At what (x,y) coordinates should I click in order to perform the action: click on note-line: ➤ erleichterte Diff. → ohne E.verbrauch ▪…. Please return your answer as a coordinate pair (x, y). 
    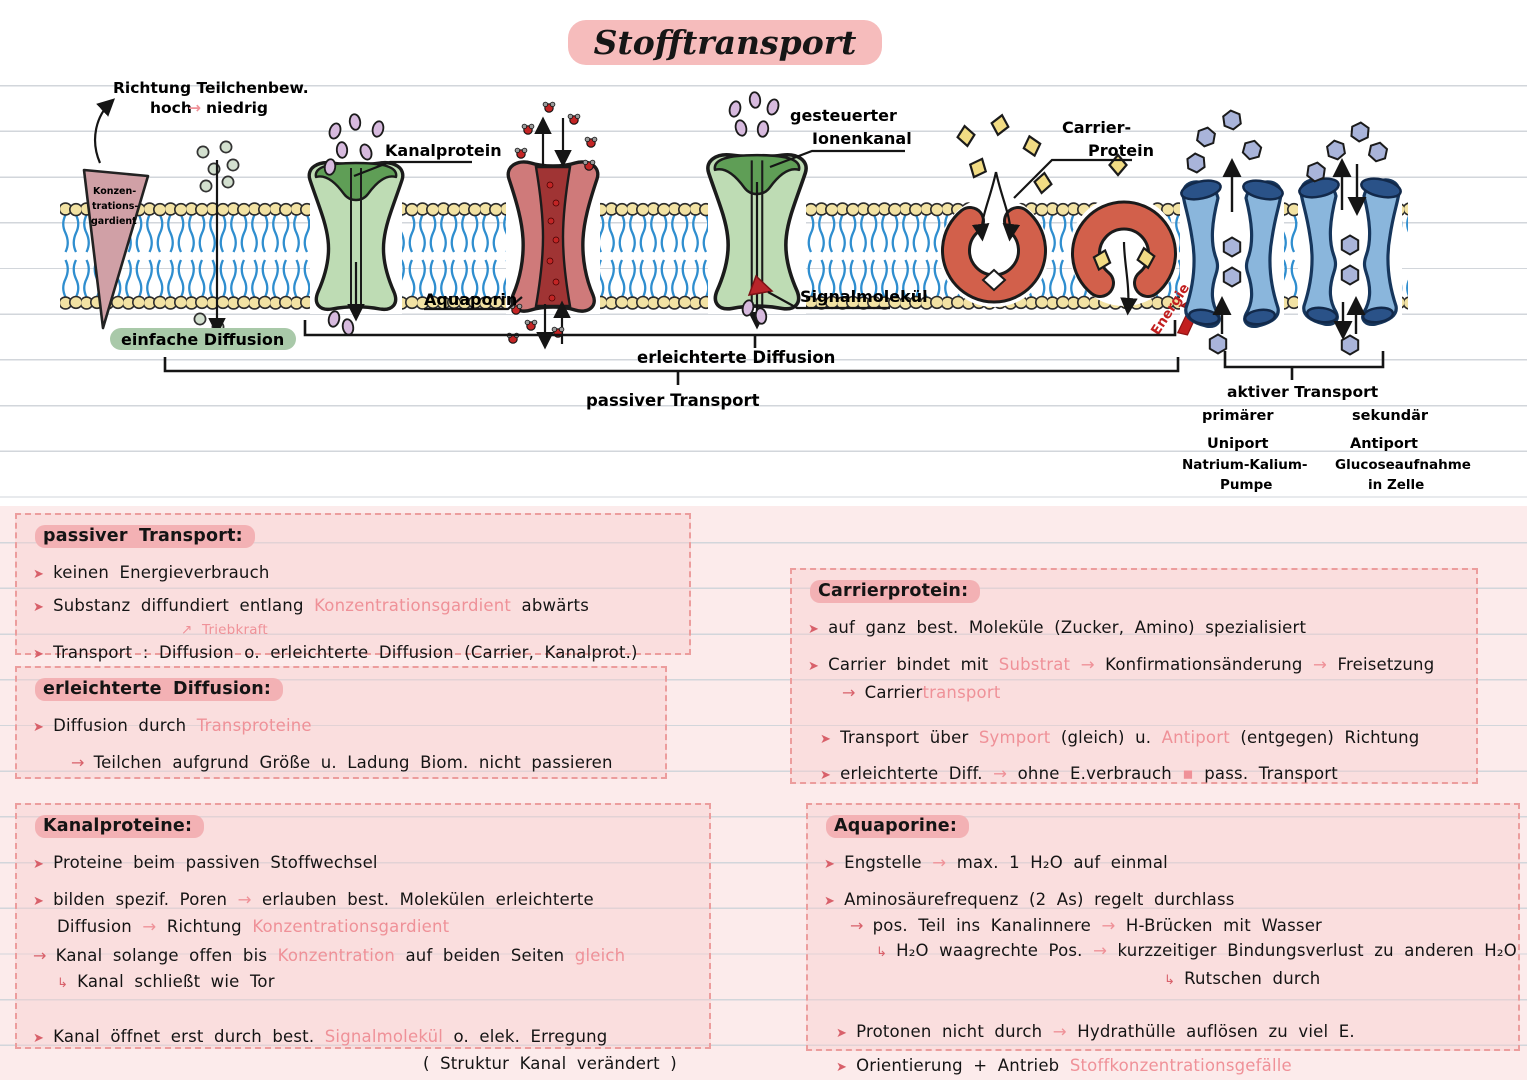
    Looking at the image, I should click on (1079, 773).